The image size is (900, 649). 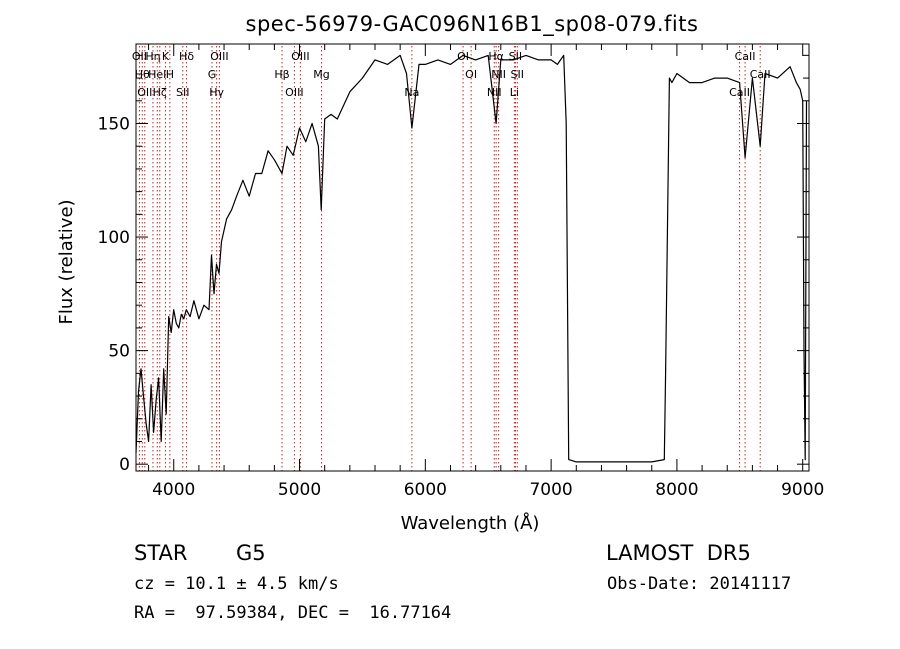 I want to click on line-label: Hα, so click(x=496, y=56).